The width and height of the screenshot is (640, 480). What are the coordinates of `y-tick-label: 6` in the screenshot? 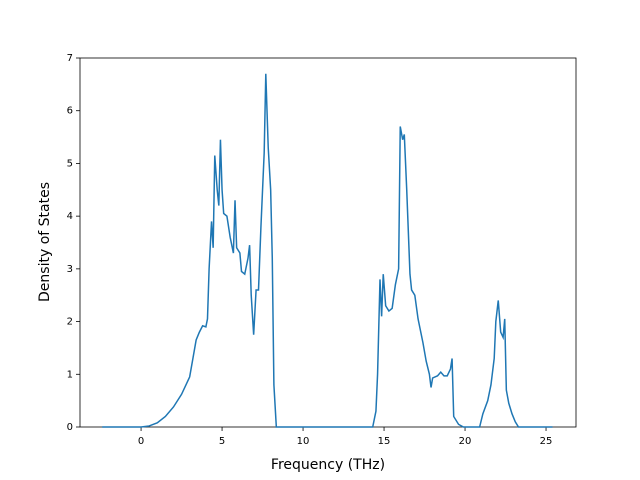 It's located at (70, 111).